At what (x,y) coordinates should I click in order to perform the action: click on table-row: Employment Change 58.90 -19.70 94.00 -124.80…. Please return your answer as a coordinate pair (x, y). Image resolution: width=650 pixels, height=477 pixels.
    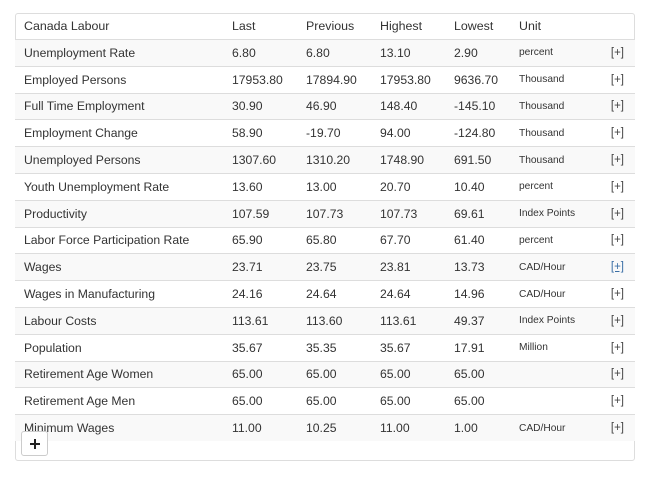
    Looking at the image, I should click on (325, 133).